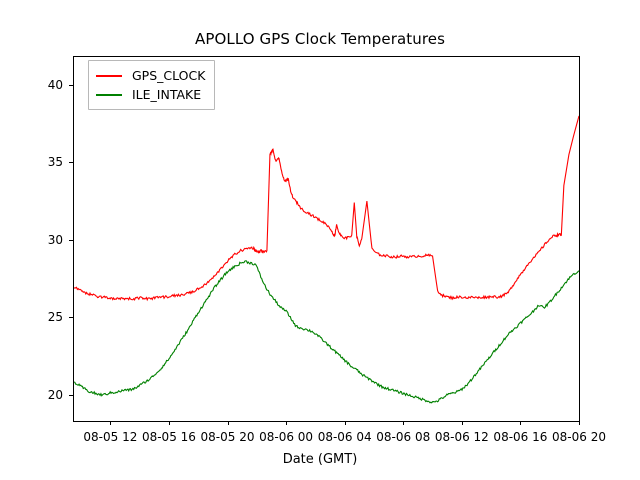 This screenshot has height=480, width=640. I want to click on y-tick-label: 20, so click(55, 394).